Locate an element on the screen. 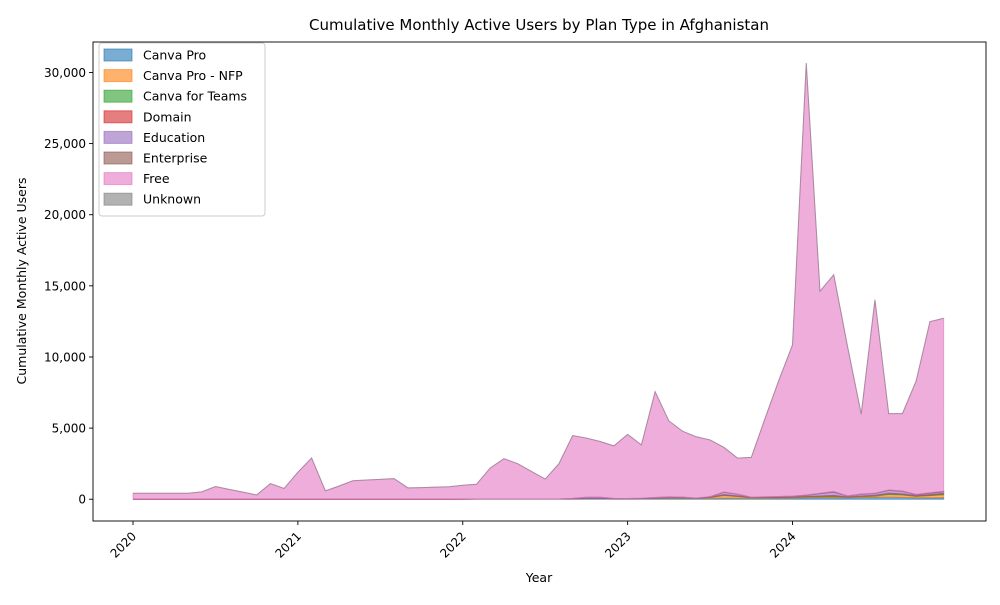 The height and width of the screenshot is (605, 1000). y-tick-label: 0 is located at coordinates (82, 500).